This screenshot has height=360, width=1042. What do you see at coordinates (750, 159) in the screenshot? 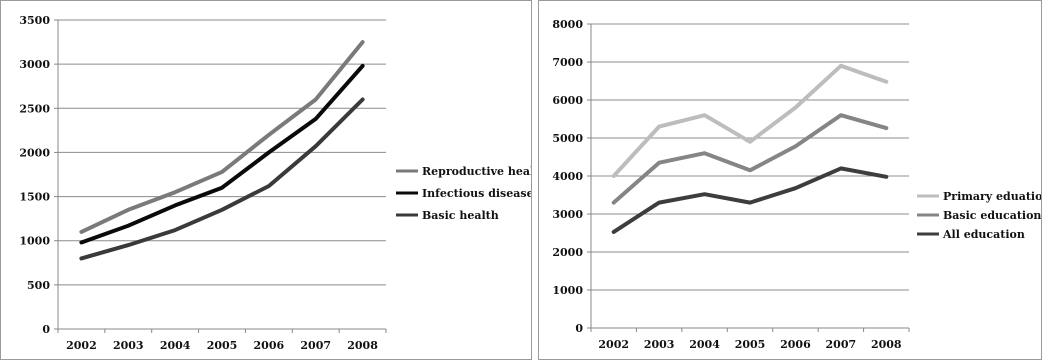
I see `series-line-basic-education` at bounding box center [750, 159].